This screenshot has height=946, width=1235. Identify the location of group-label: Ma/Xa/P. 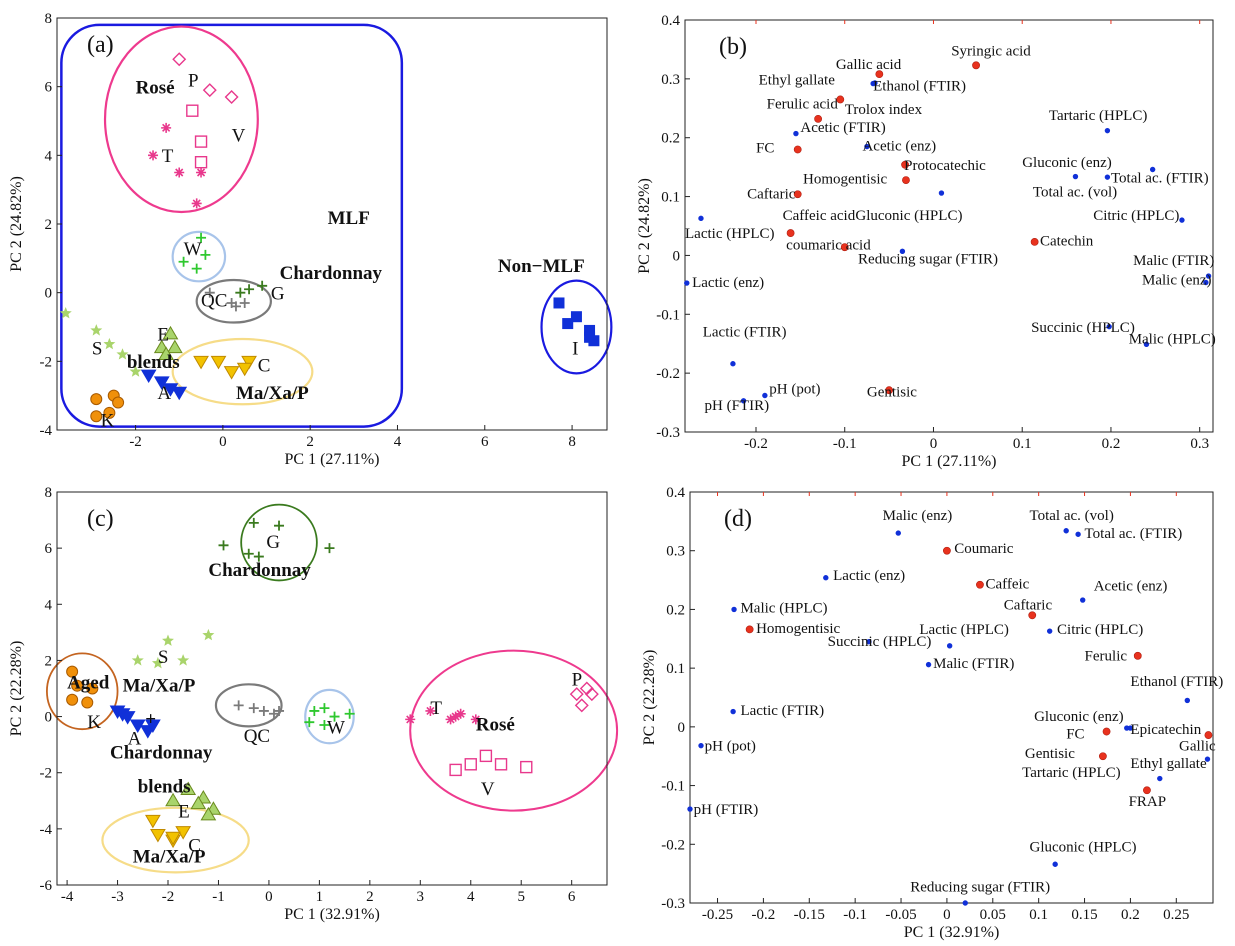
(159, 685).